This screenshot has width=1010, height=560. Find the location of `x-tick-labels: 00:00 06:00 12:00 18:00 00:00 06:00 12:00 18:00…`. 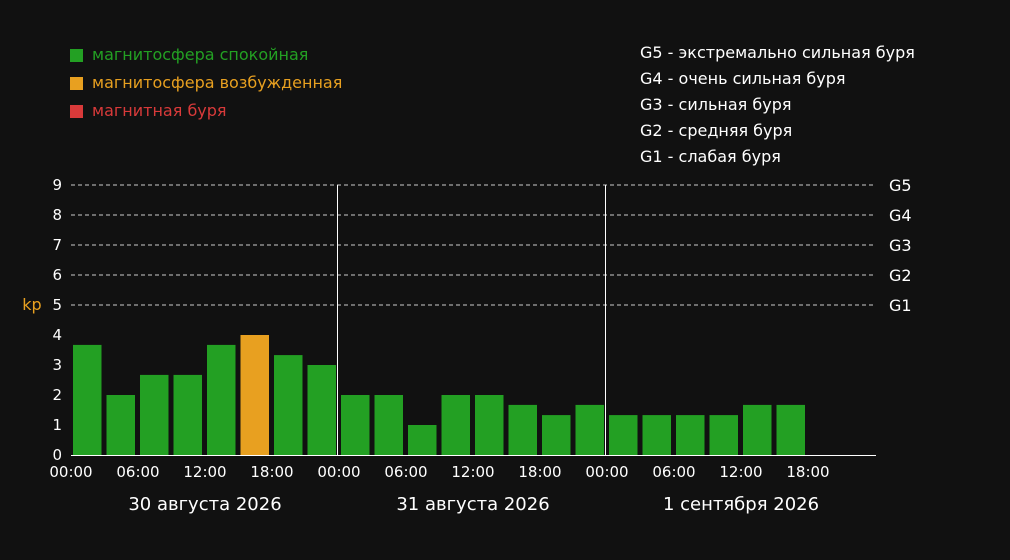

x-tick-labels: 00:00 06:00 12:00 18:00 00:00 06:00 12:00 18:00… is located at coordinates (439, 472).